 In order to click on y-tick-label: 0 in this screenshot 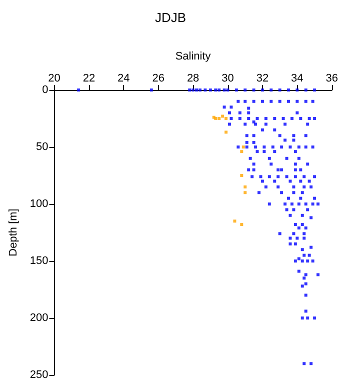, I will do `click(45, 90)`.